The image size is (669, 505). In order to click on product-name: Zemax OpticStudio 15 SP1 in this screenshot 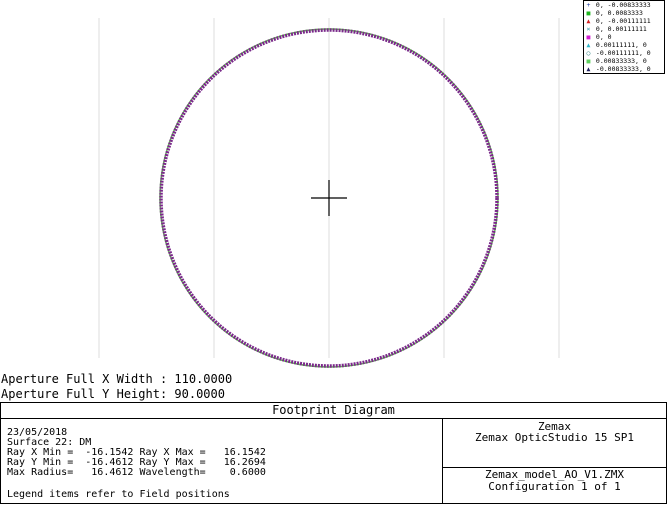, I will do `click(554, 437)`.